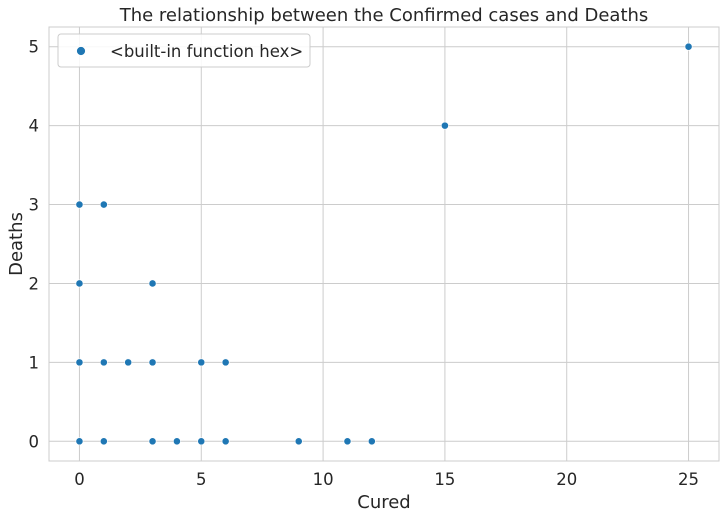 The image size is (725, 518). Describe the element at coordinates (323, 479) in the screenshot. I see `x-tick-label: 10` at that location.